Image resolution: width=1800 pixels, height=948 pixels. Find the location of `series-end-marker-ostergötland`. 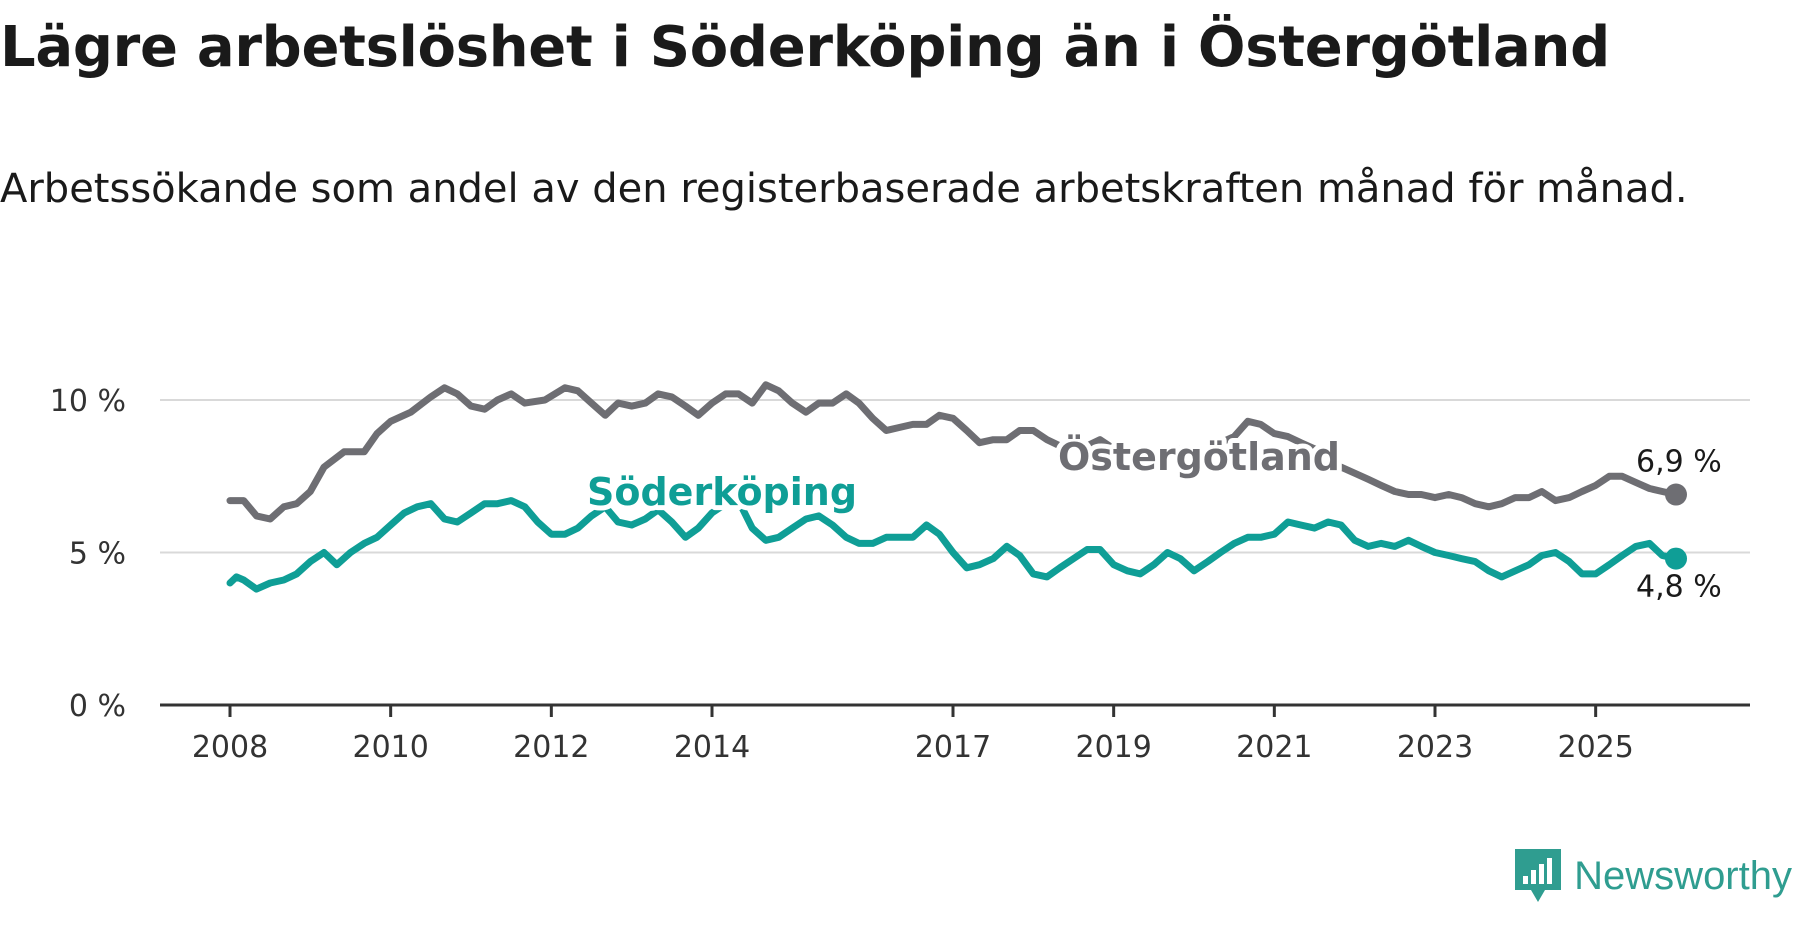

series-end-marker-ostergötland is located at coordinates (1676, 494).